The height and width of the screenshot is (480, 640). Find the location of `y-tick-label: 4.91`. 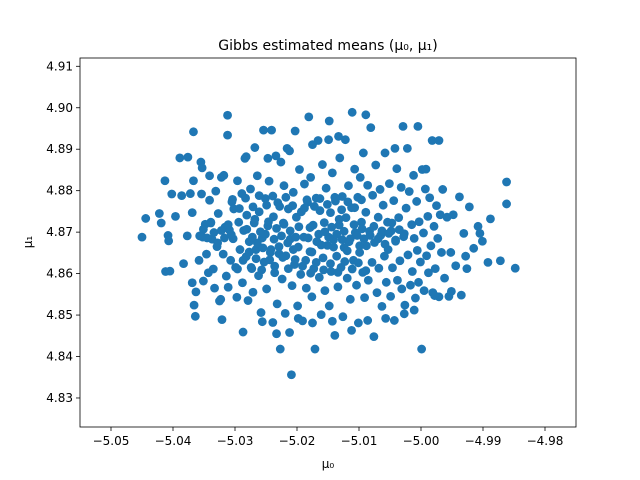

y-tick-label: 4.91 is located at coordinates (59, 66).